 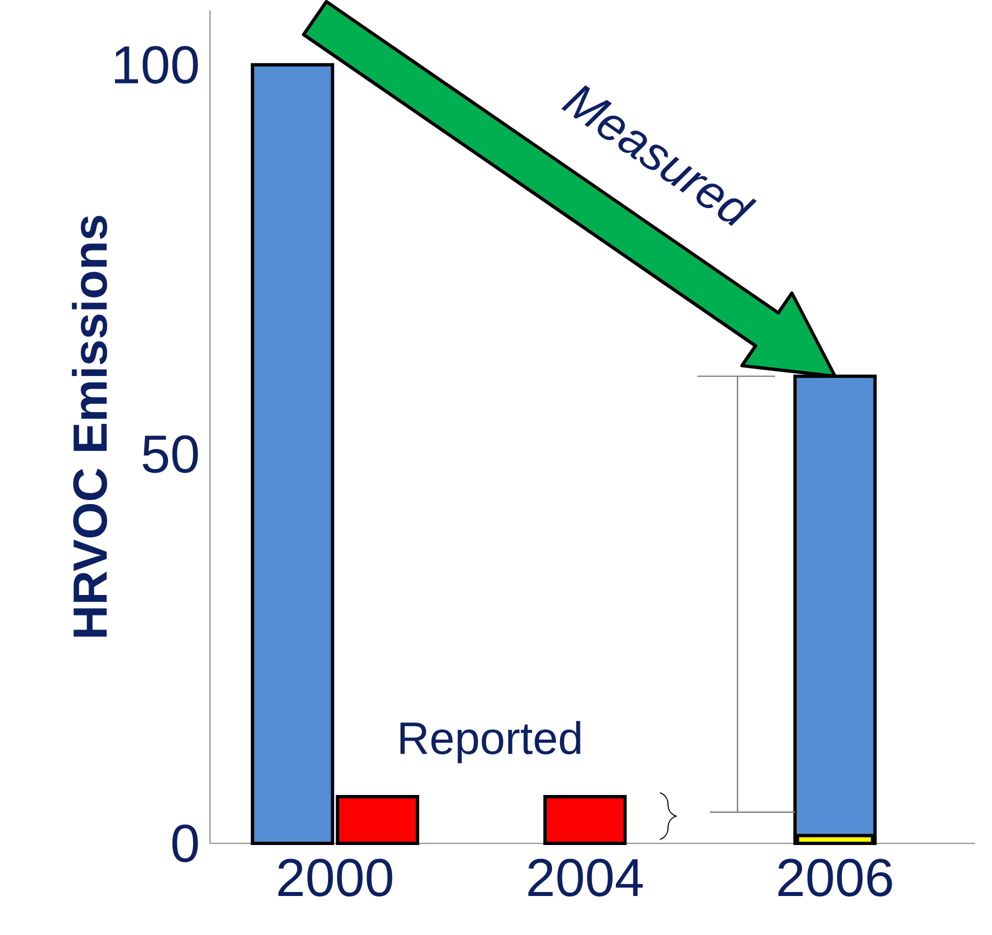 I want to click on annotation: Reported, so click(x=490, y=742).